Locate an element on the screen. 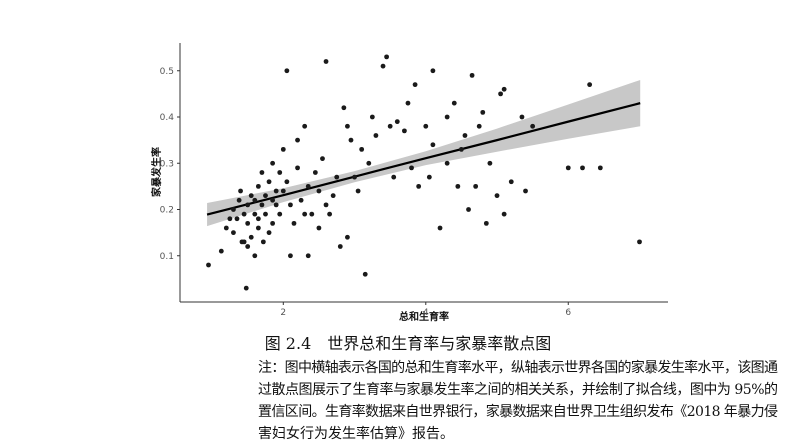 The height and width of the screenshot is (444, 811). x-axis-label: 总和生育率 is located at coordinates (424, 316).